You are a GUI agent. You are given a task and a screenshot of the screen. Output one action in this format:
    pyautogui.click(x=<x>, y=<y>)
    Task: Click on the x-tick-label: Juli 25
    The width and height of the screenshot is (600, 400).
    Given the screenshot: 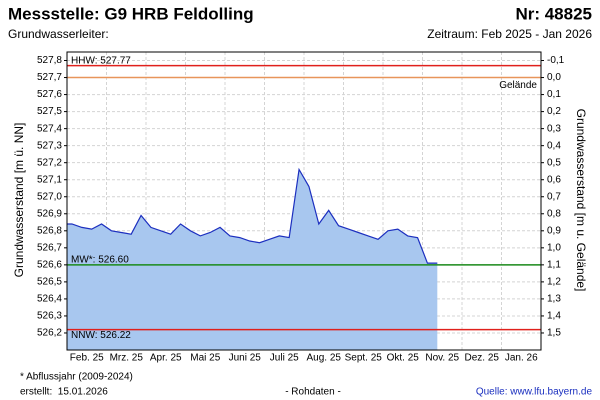 What is the action you would take?
    pyautogui.click(x=284, y=358)
    